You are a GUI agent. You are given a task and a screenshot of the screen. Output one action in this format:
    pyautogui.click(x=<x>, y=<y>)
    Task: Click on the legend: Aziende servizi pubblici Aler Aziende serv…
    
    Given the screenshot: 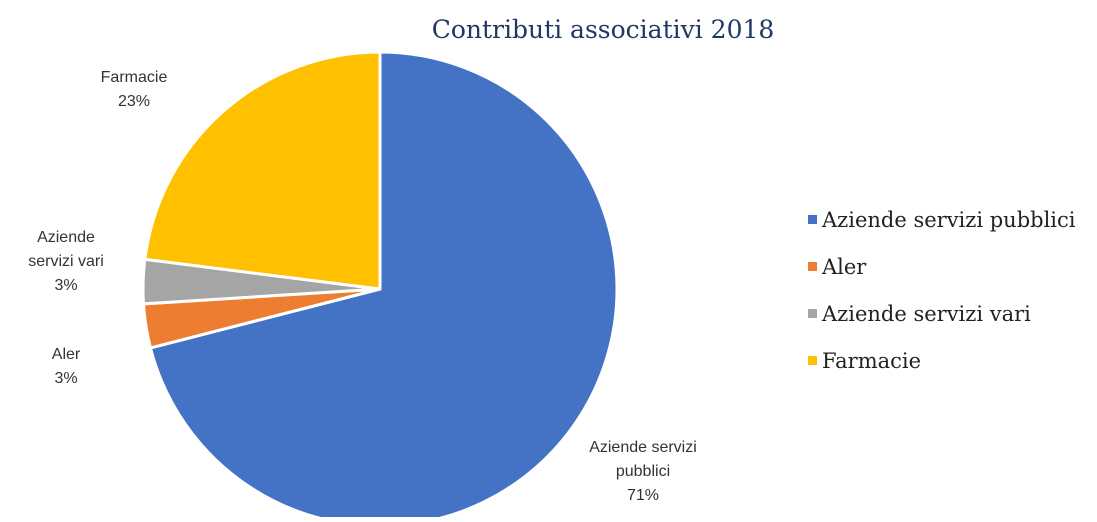 What is the action you would take?
    pyautogui.click(x=942, y=290)
    